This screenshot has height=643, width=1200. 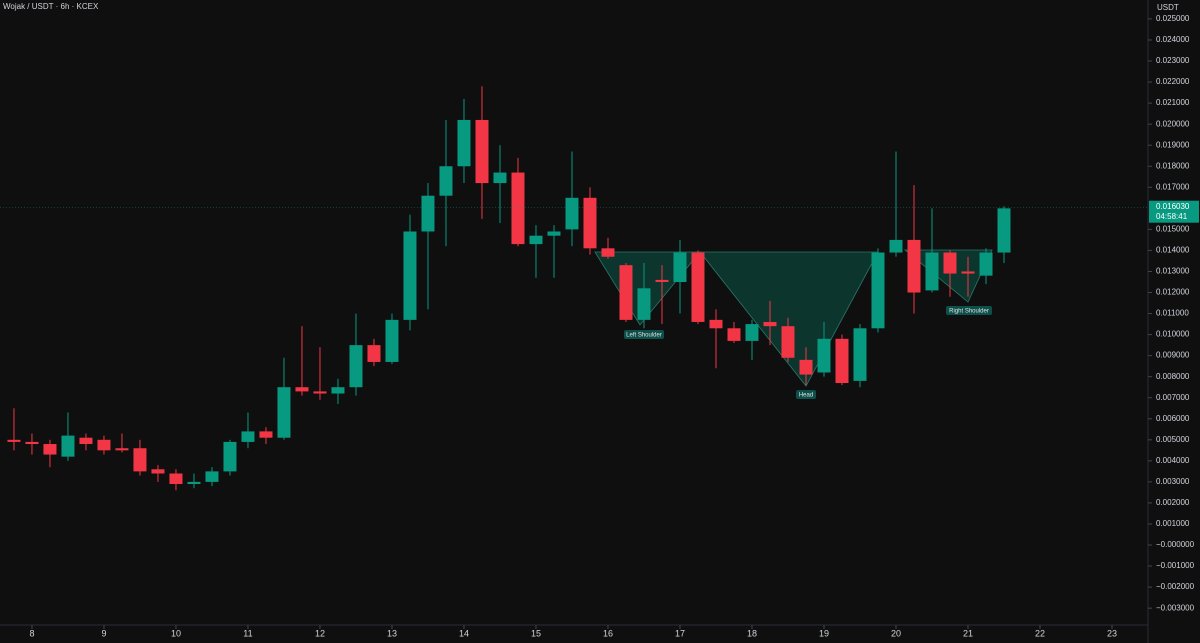 I want to click on last-price-box, so click(x=1174, y=211).